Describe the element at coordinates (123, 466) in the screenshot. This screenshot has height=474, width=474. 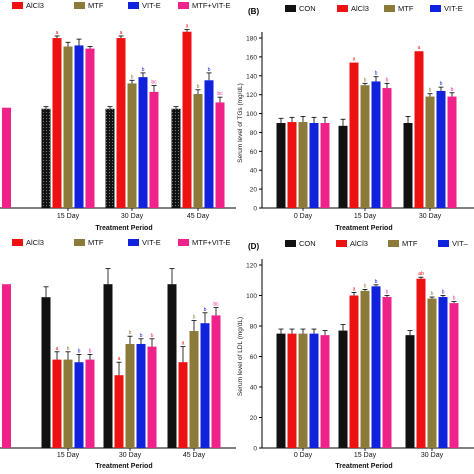
I see `x-axis-label: Treatment Period` at that location.